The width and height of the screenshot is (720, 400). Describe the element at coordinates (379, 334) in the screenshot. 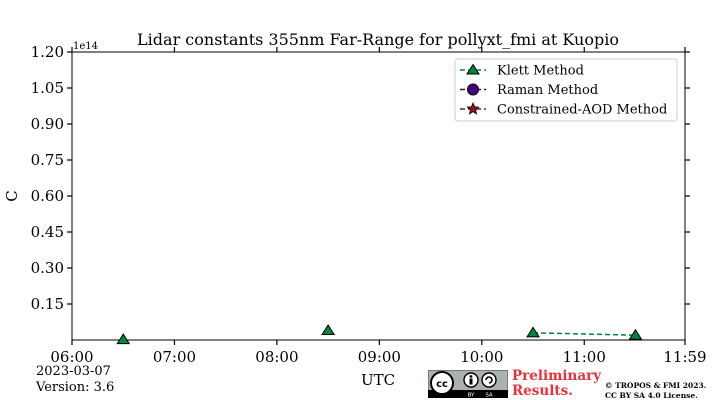

I see `data-points` at that location.